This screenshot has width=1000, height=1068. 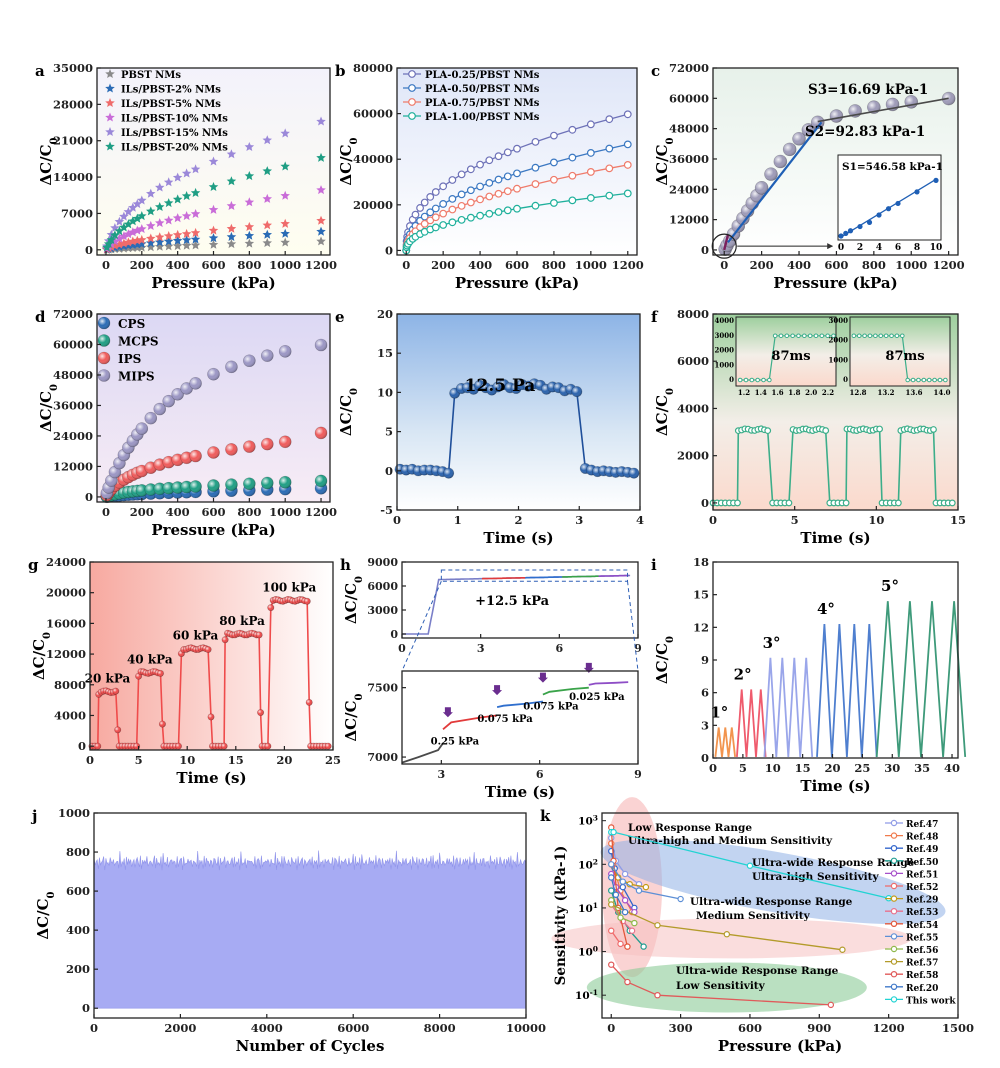 I want to click on legend-label: Ref.55, so click(x=922, y=938).